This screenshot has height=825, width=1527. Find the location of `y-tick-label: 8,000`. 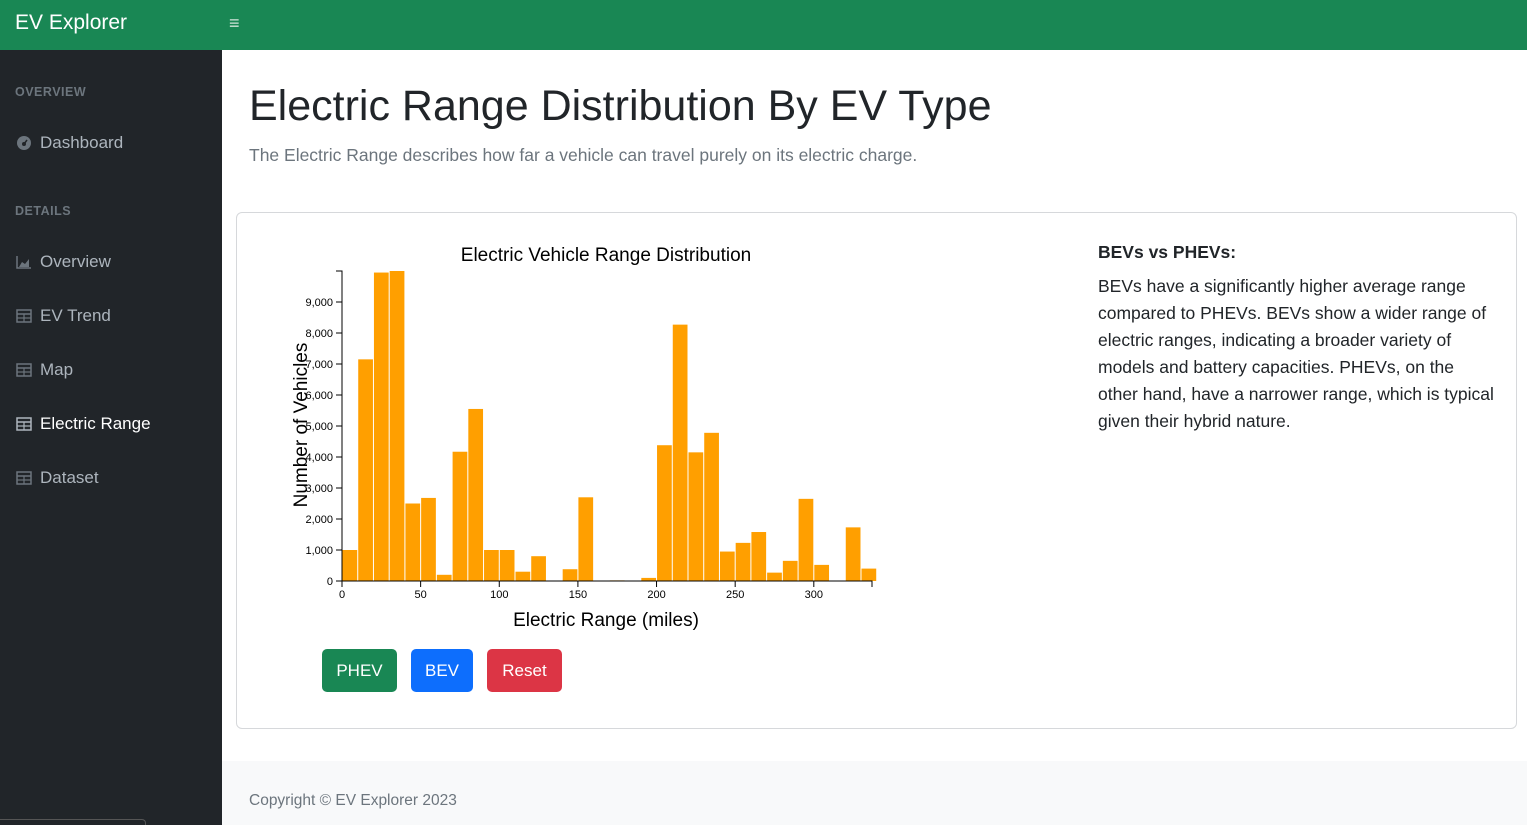

y-tick-label: 8,000 is located at coordinates (319, 334).